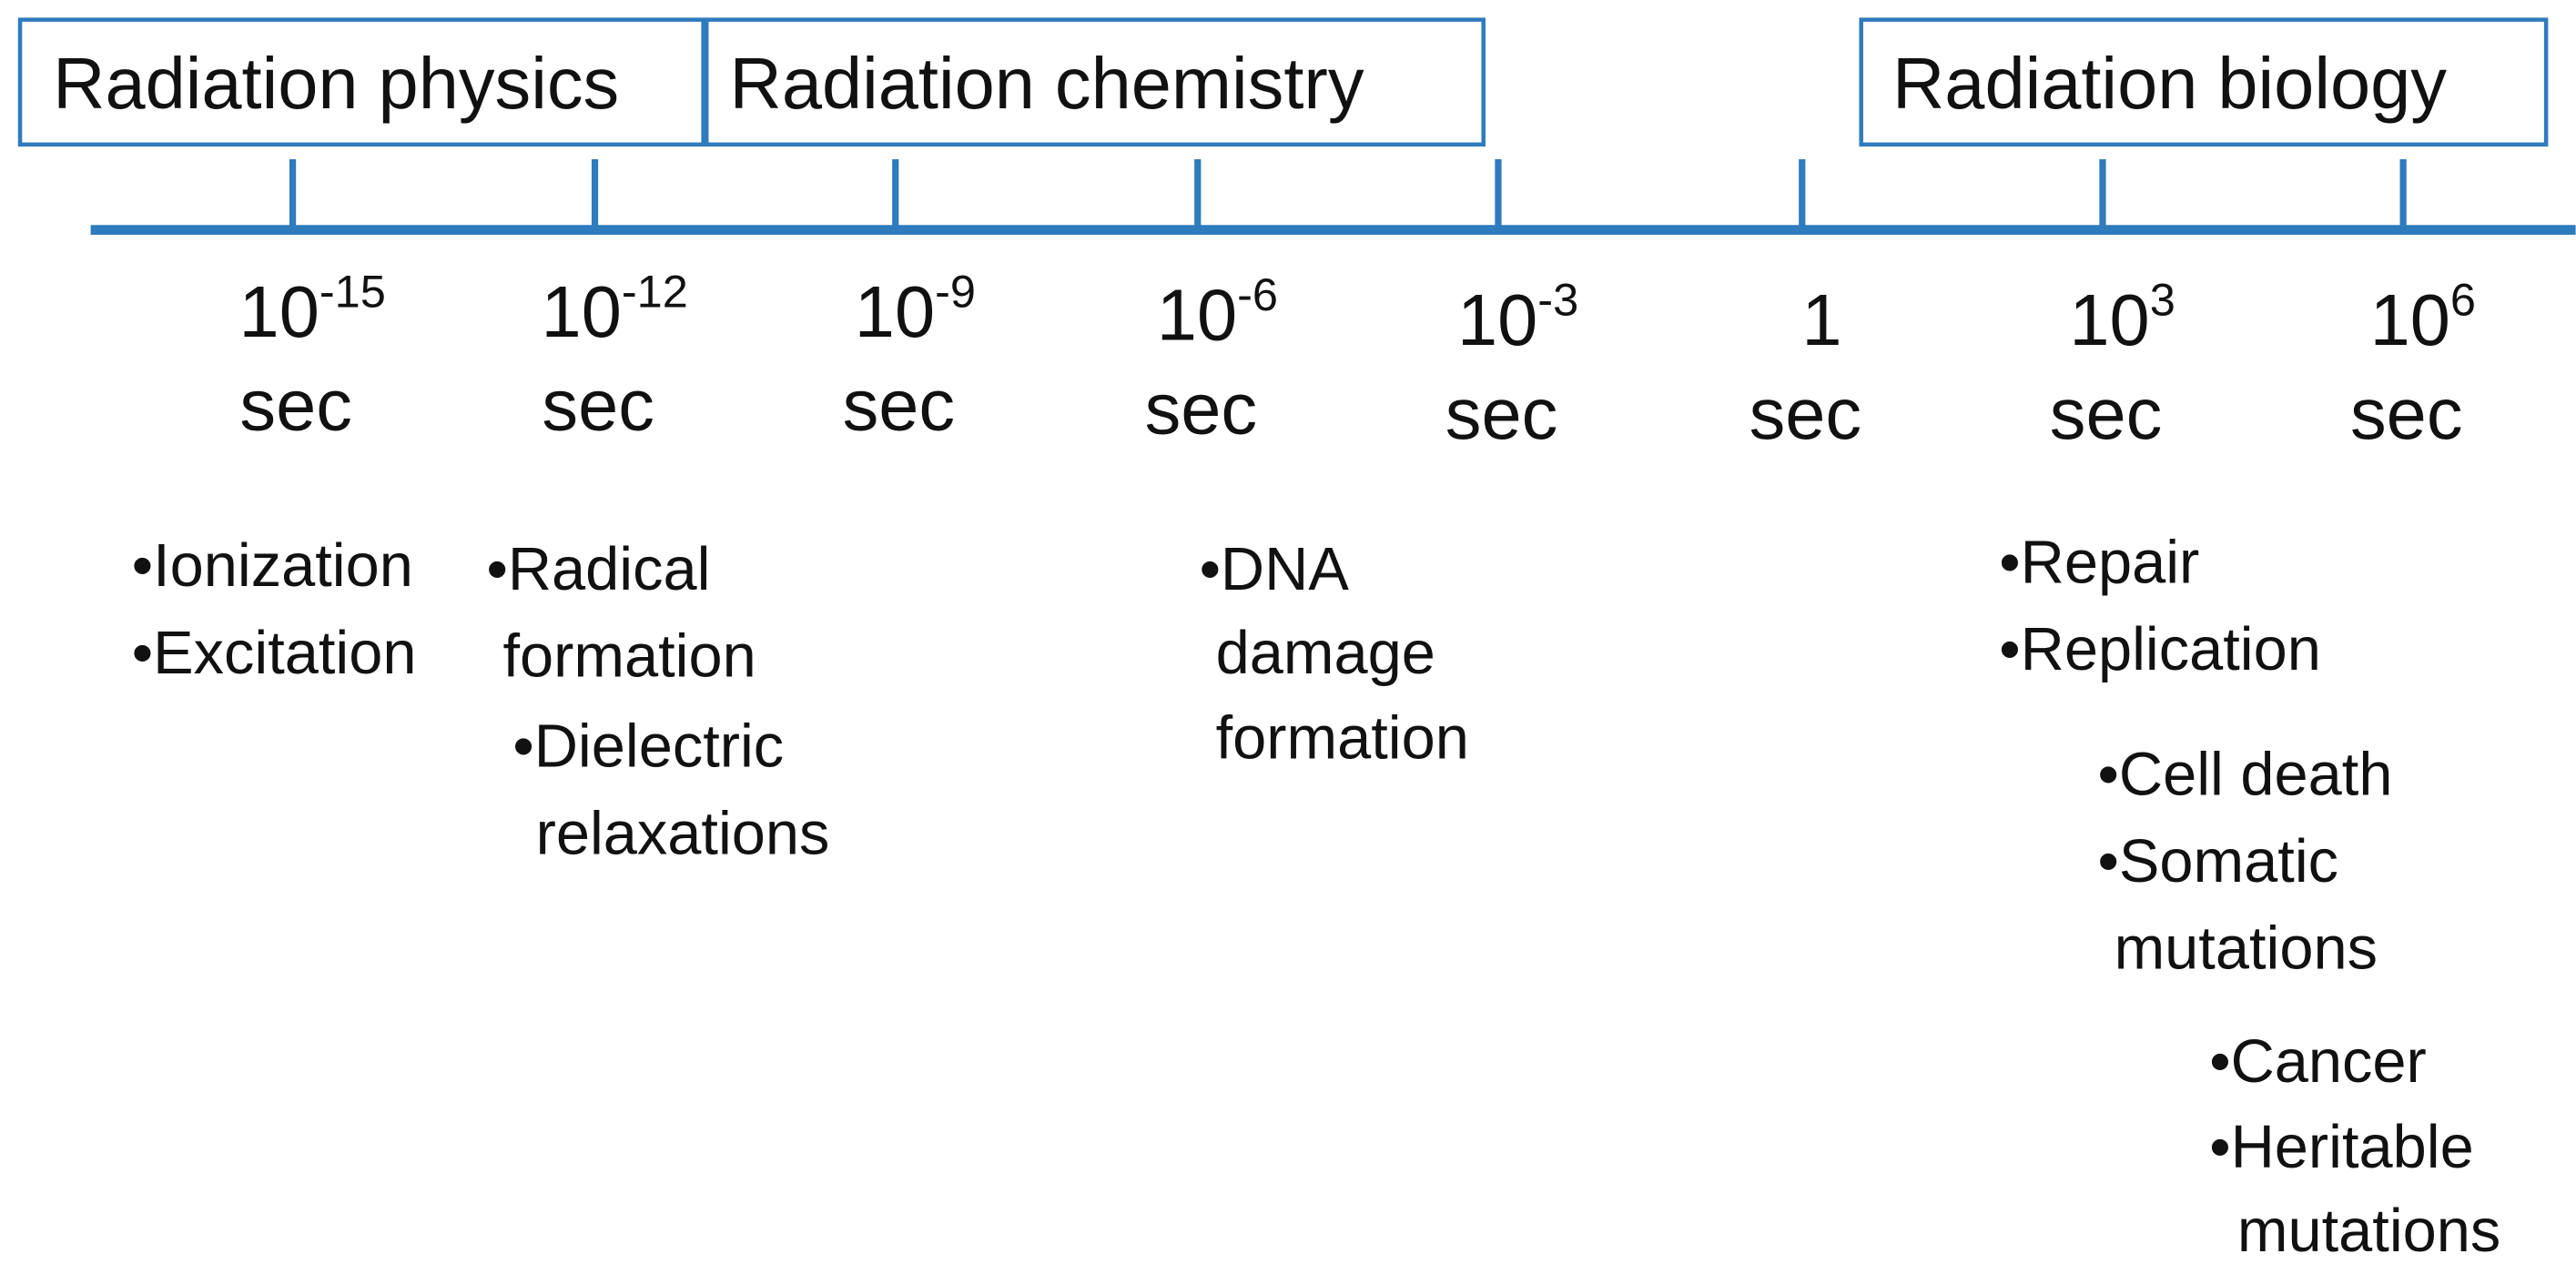 Image resolution: width=2576 pixels, height=1284 pixels. I want to click on event-text: •Ionization, so click(272, 566).